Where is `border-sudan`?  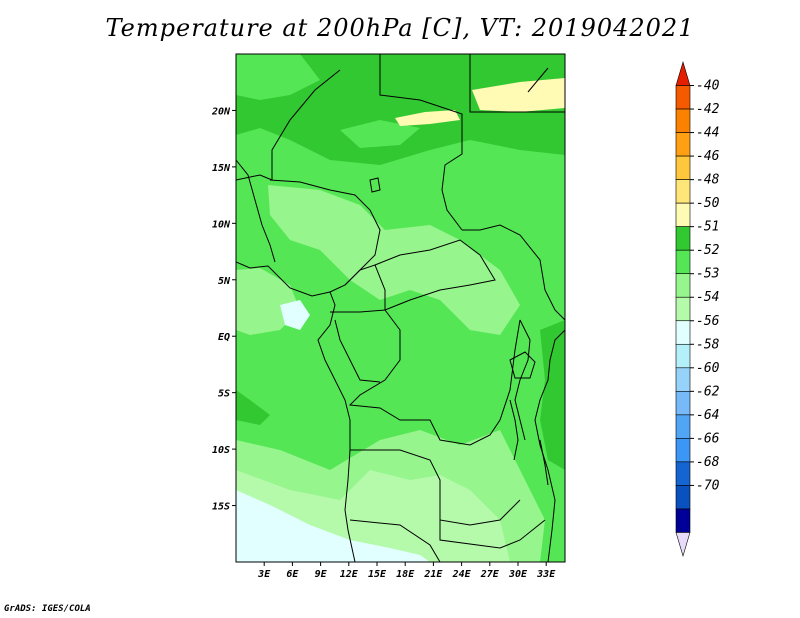
border-sudan is located at coordinates (504, 257).